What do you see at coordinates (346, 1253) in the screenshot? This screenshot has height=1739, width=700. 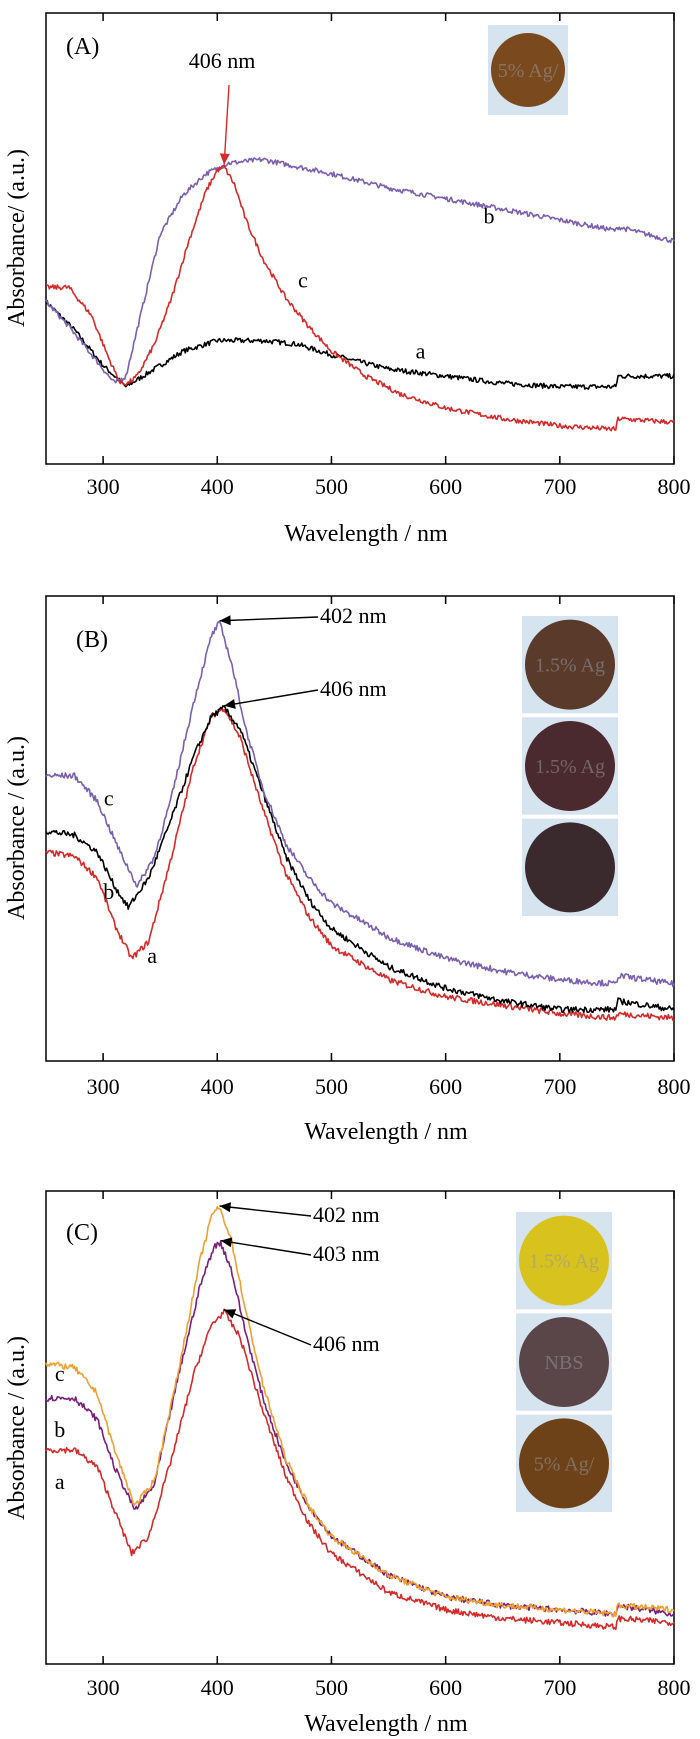 I see `peak-label: 403 nm` at bounding box center [346, 1253].